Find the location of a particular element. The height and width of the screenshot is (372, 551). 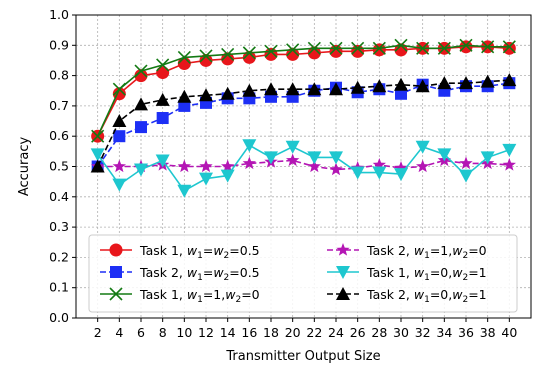

x-tick-label: 34 is located at coordinates (444, 332).